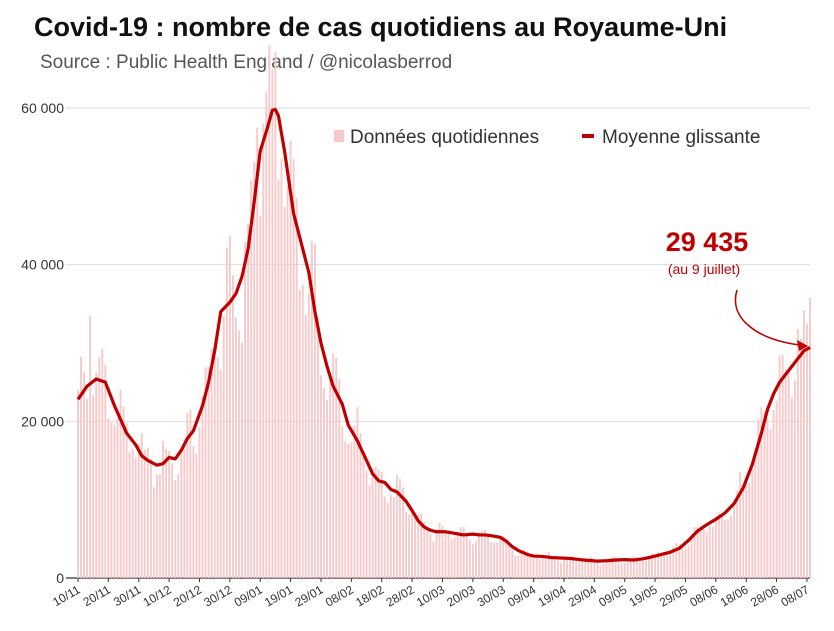 The image size is (834, 631). What do you see at coordinates (157, 595) in the screenshot?
I see `x-tick-label: 10/12` at bounding box center [157, 595].